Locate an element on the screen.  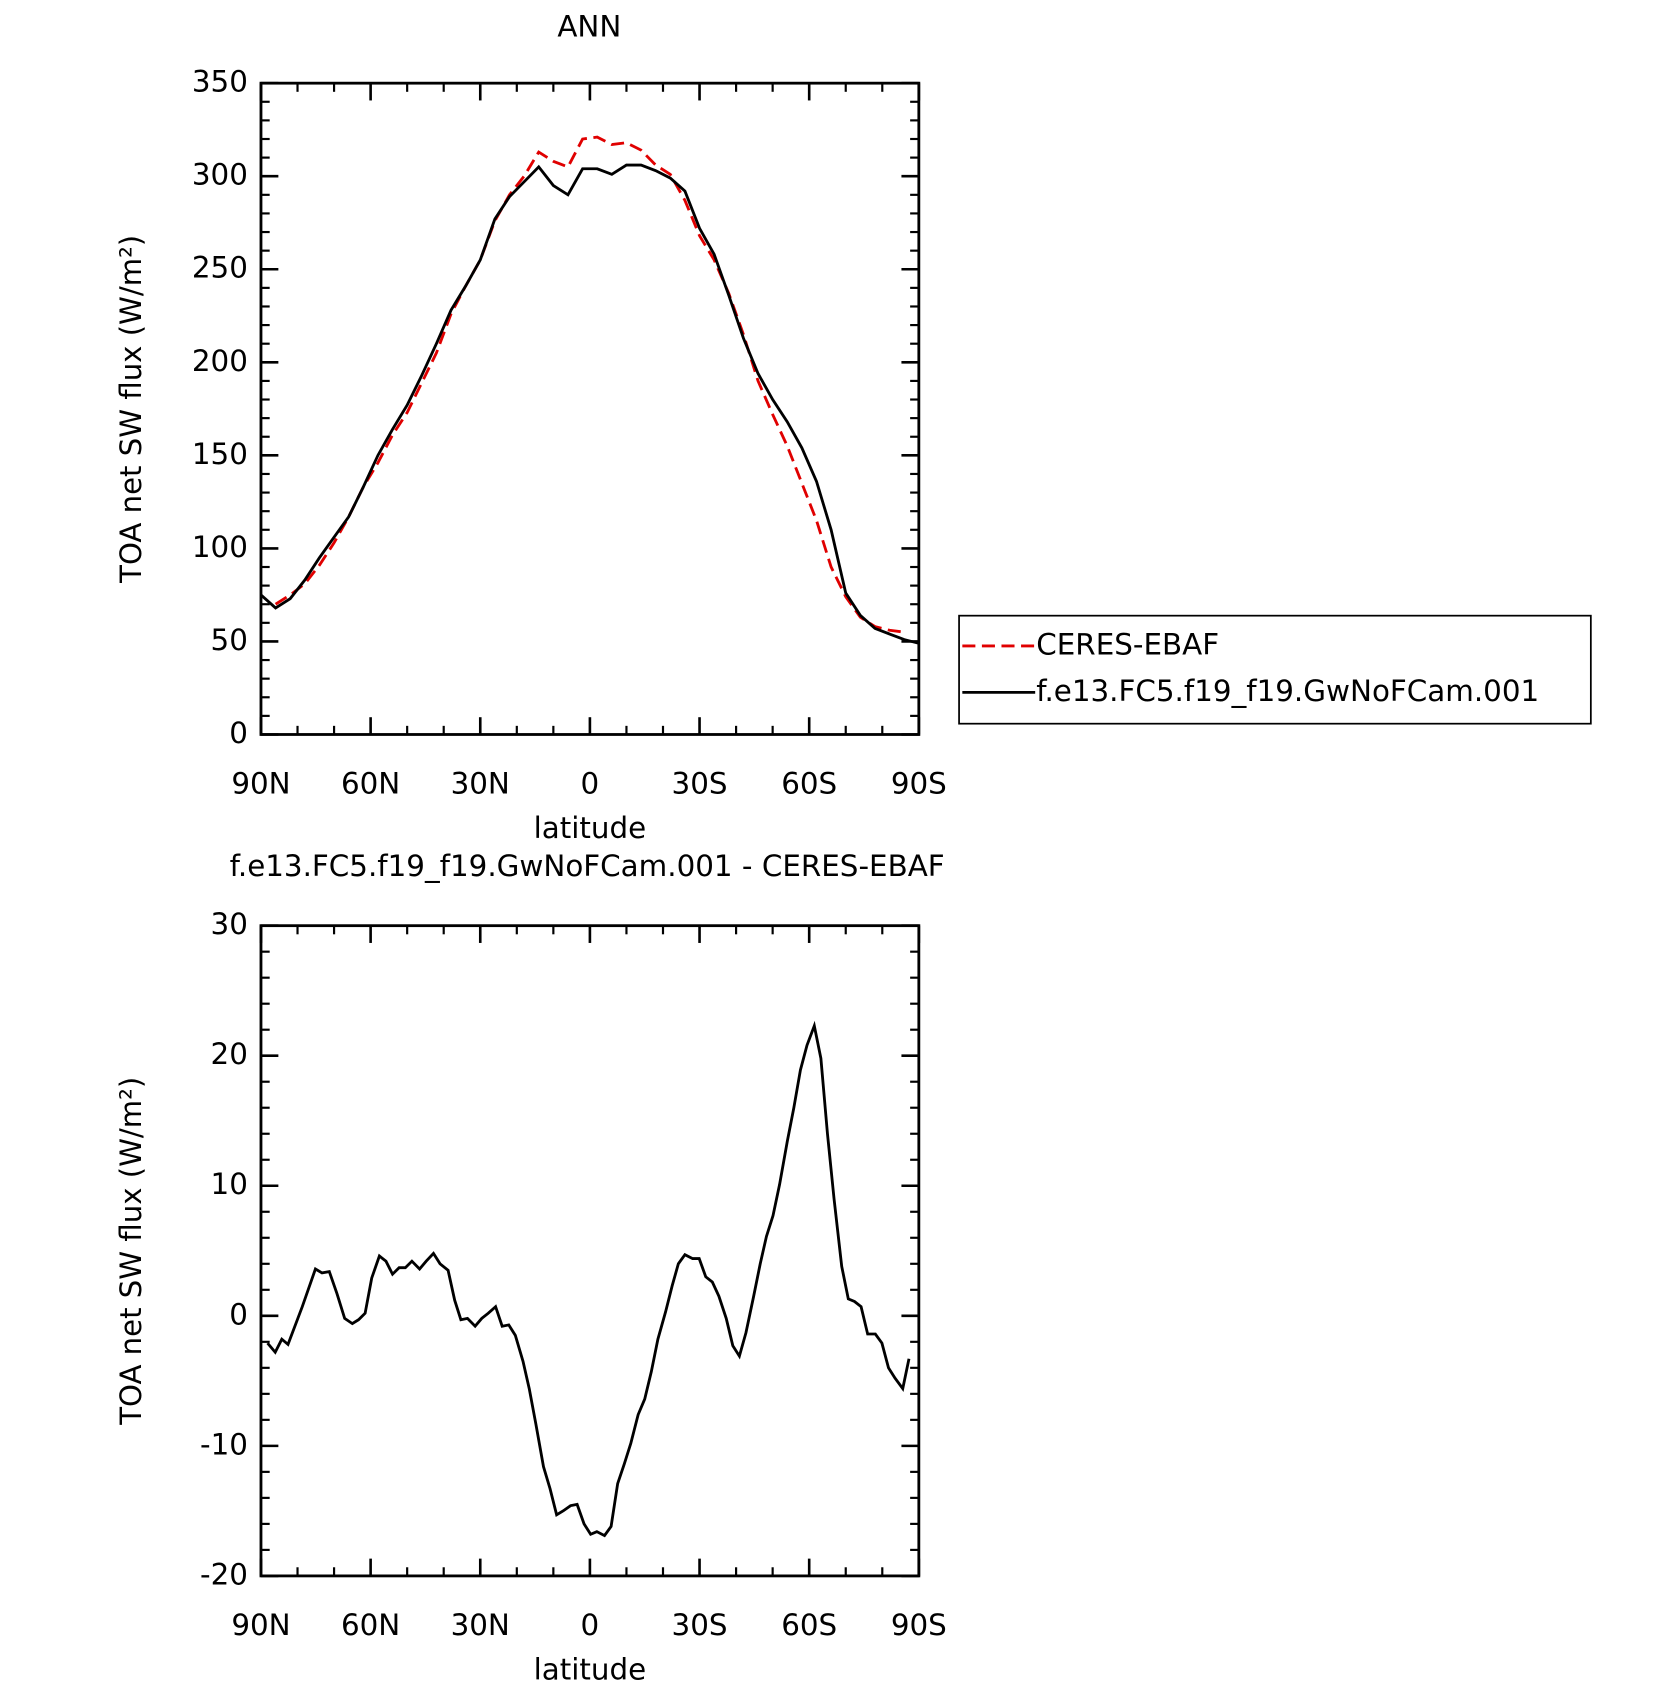
y-tick-label: 300 is located at coordinates (220, 175).